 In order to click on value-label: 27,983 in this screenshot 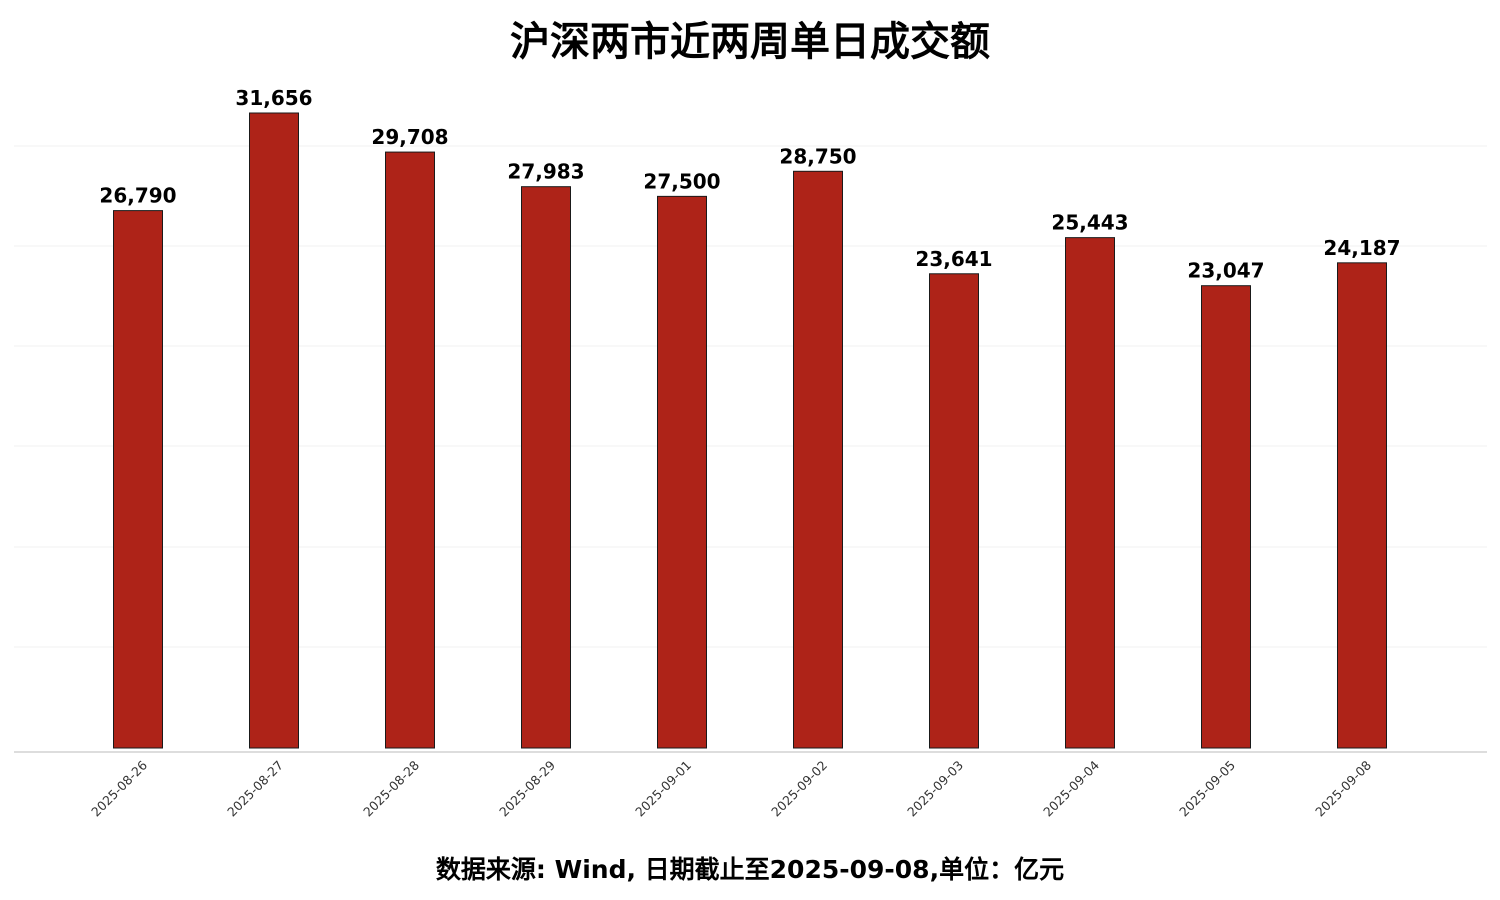, I will do `click(545, 172)`.